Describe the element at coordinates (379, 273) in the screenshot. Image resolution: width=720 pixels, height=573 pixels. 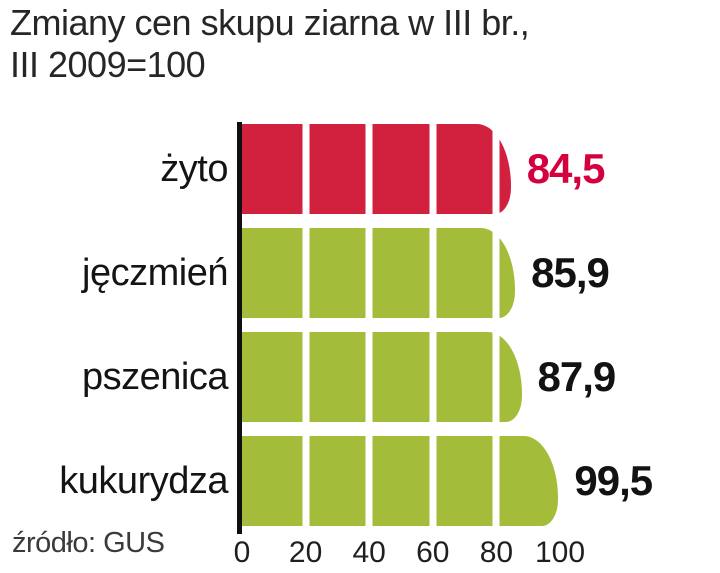
I see `bar-jęczmień` at that location.